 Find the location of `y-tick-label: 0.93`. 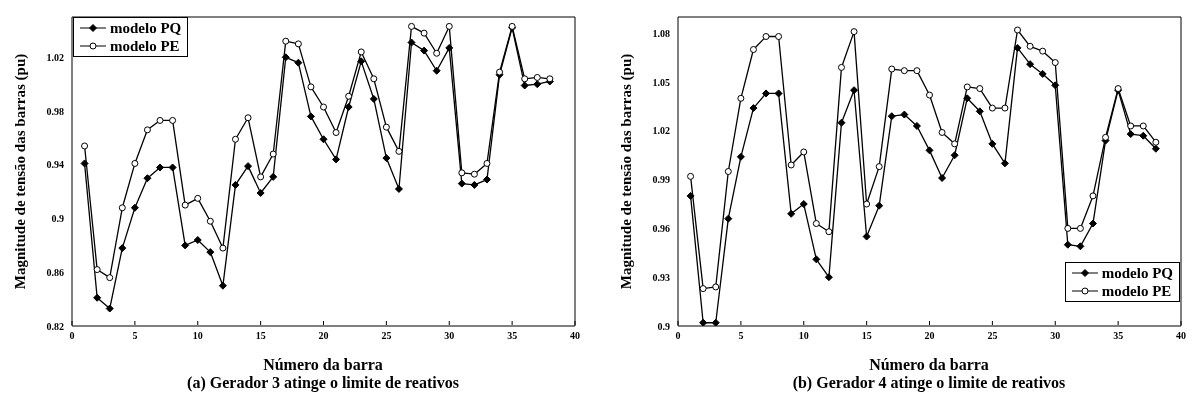

y-tick-label: 0.93 is located at coordinates (661, 277).